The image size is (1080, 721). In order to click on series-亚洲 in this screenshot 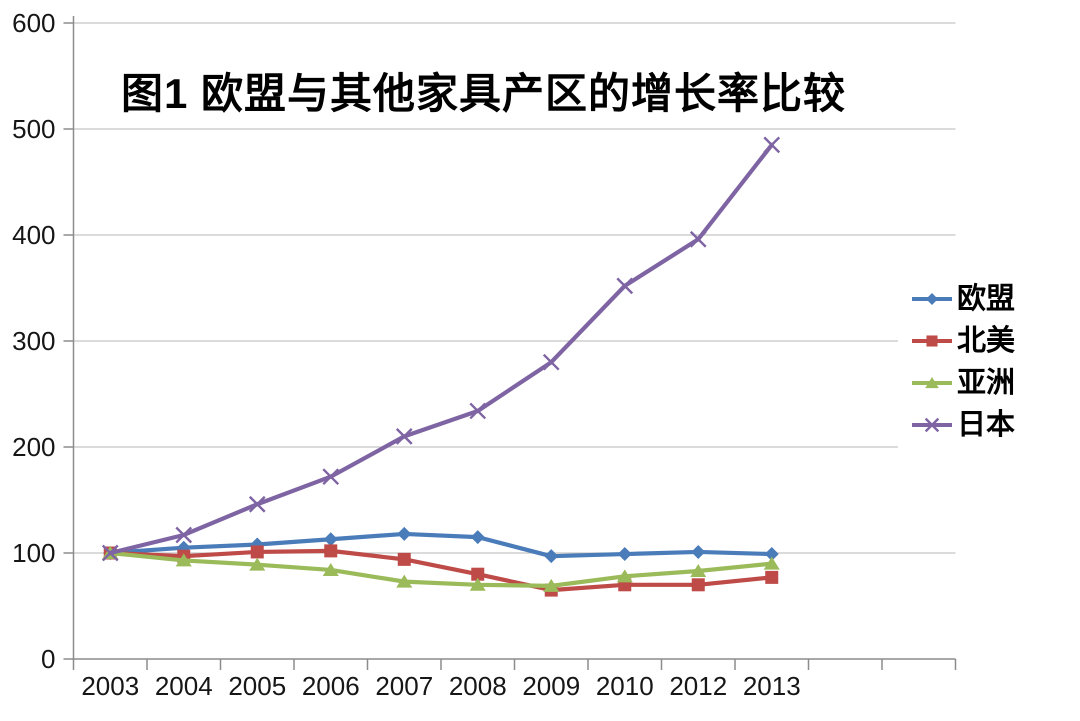, I will do `click(441, 569)`.